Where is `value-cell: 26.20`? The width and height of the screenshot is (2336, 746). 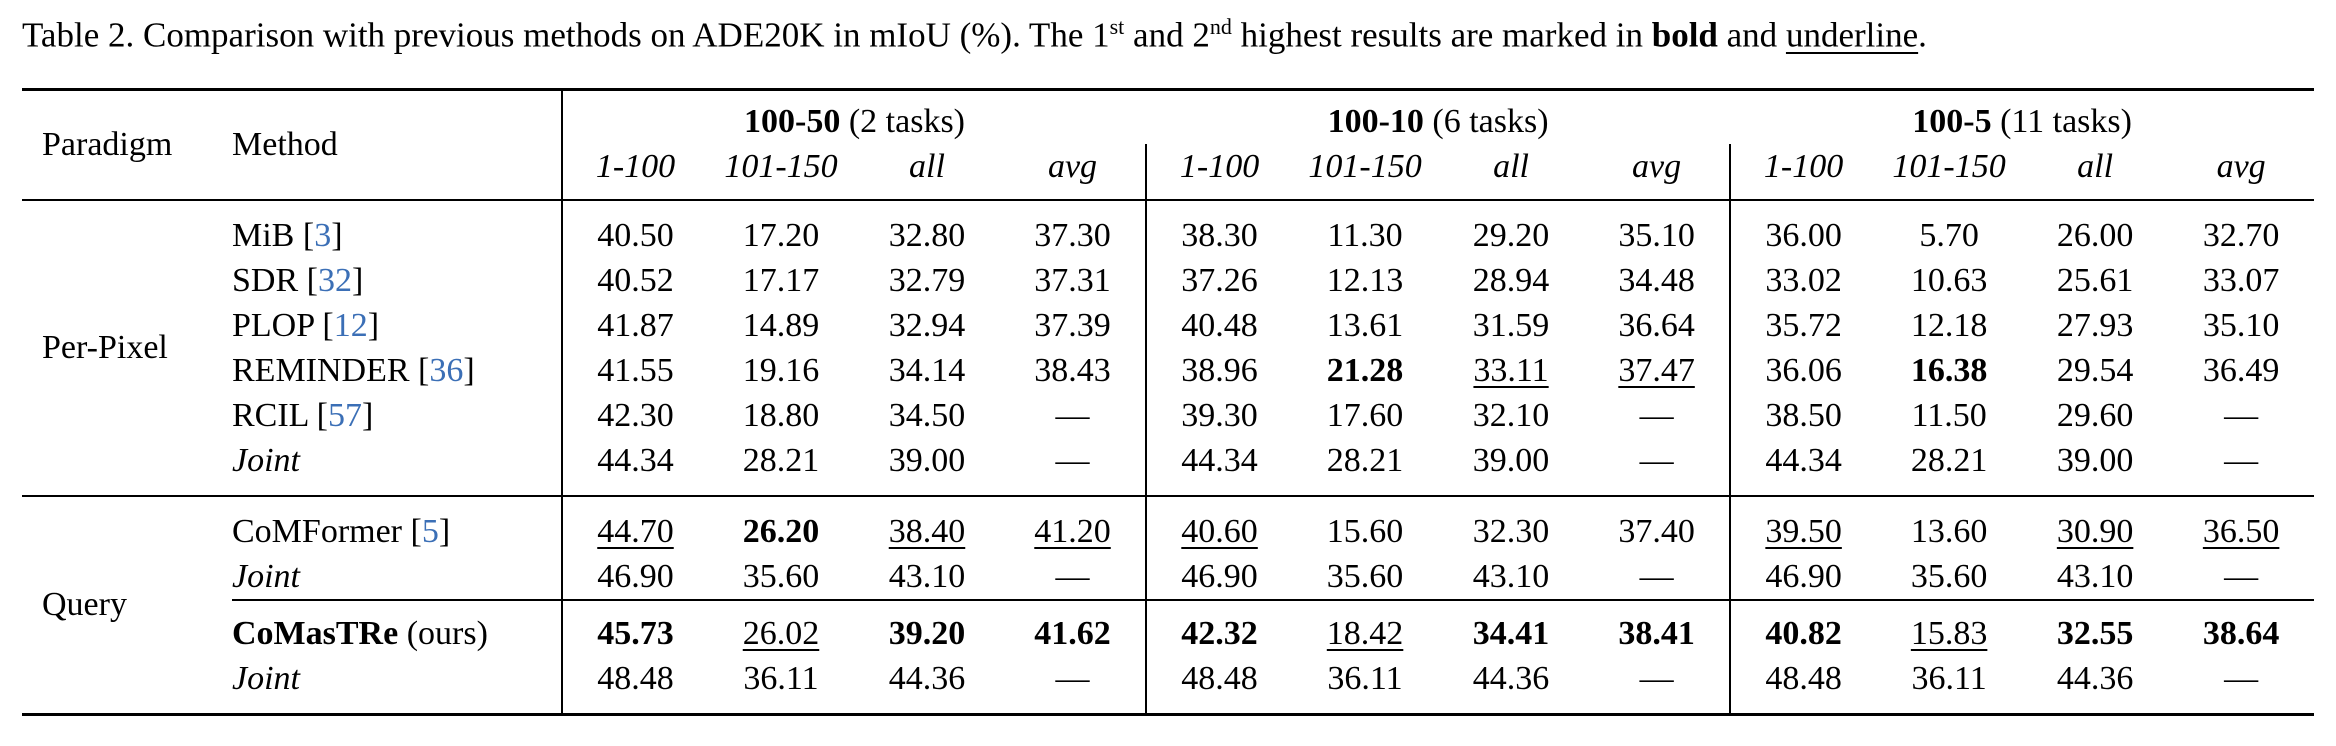 value-cell: 26.20 is located at coordinates (781, 525).